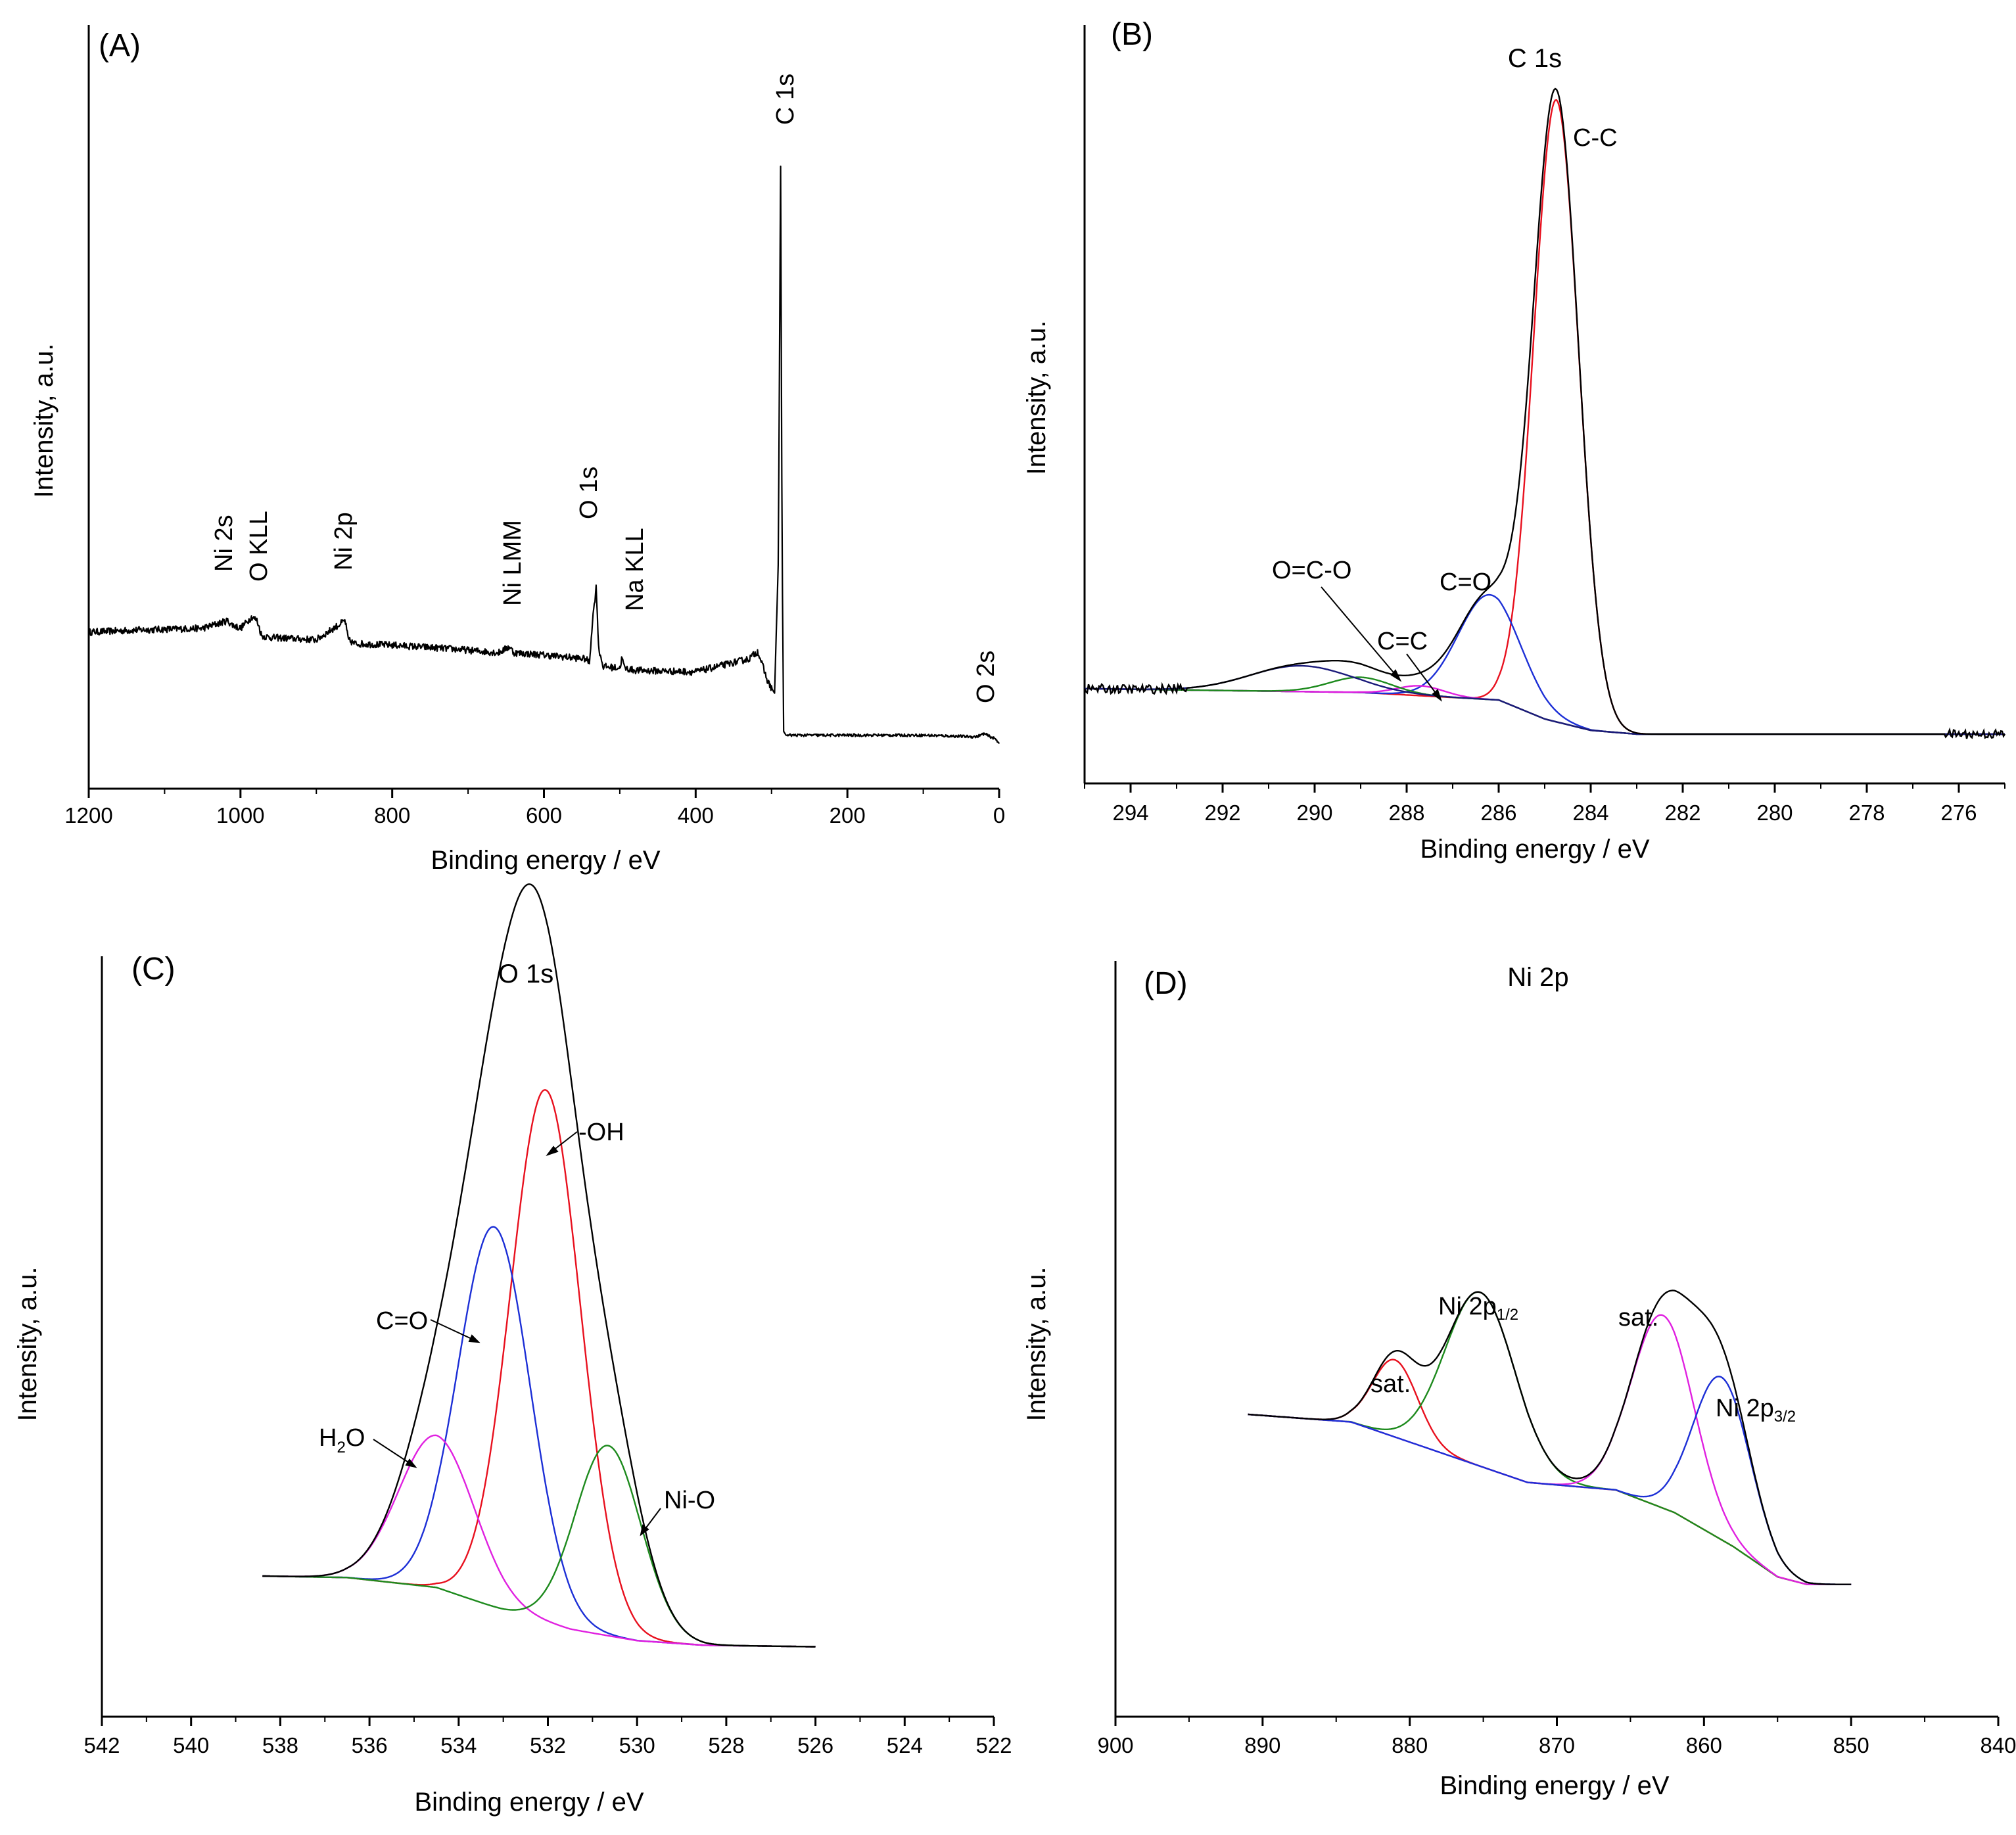  Describe the element at coordinates (1545, 813) in the screenshot. I see `panel-b-tick-labels: 294 292 290 288 286 284 282 280 278 276` at that location.